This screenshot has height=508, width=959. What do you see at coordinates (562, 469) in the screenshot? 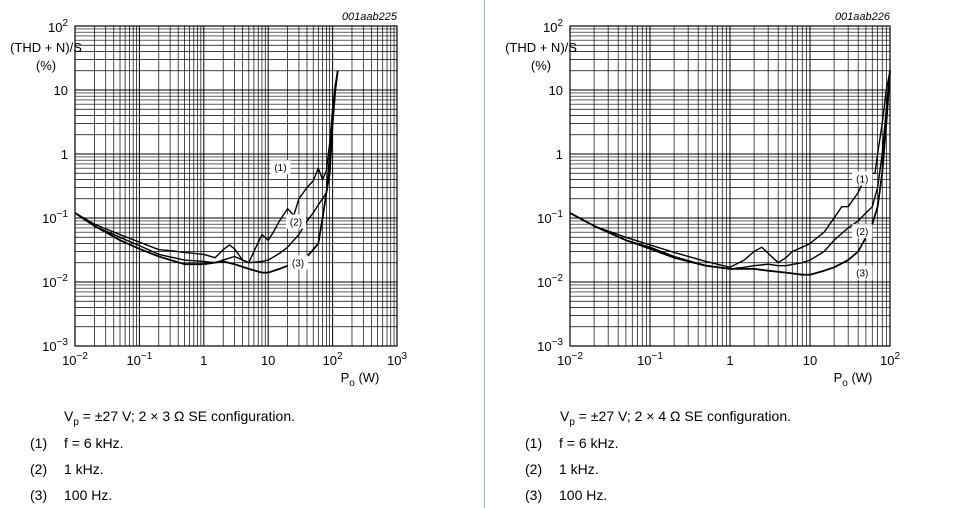
I see `caption-right-item-2: (2) 1 kHz.` at bounding box center [562, 469].